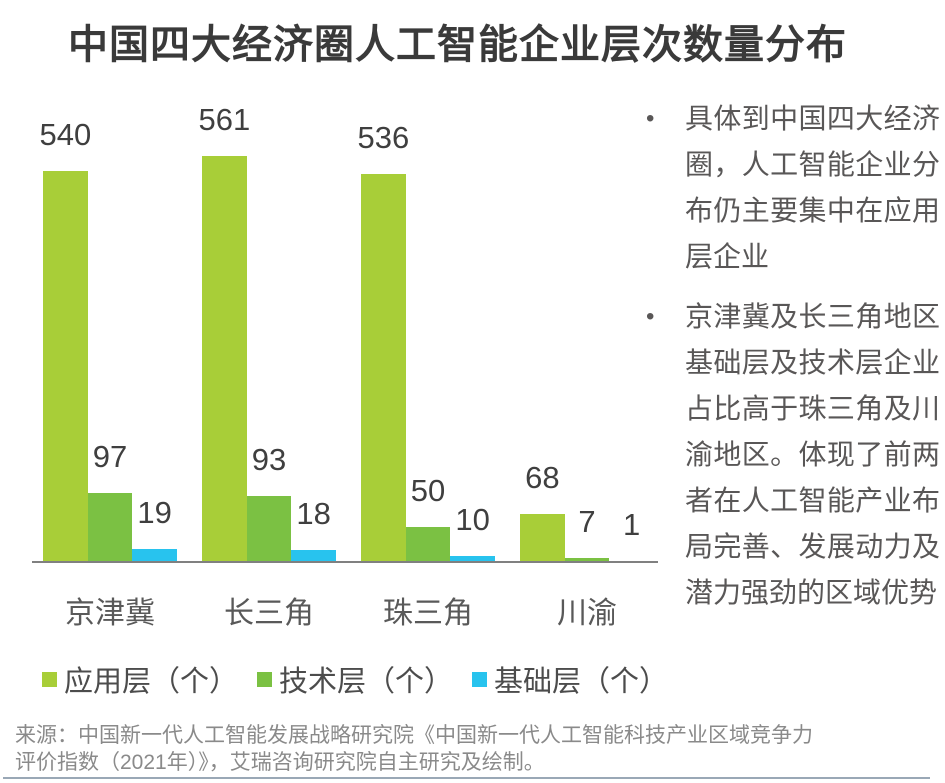  Describe the element at coordinates (587, 521) in the screenshot. I see `bar-value-label: 7` at that location.